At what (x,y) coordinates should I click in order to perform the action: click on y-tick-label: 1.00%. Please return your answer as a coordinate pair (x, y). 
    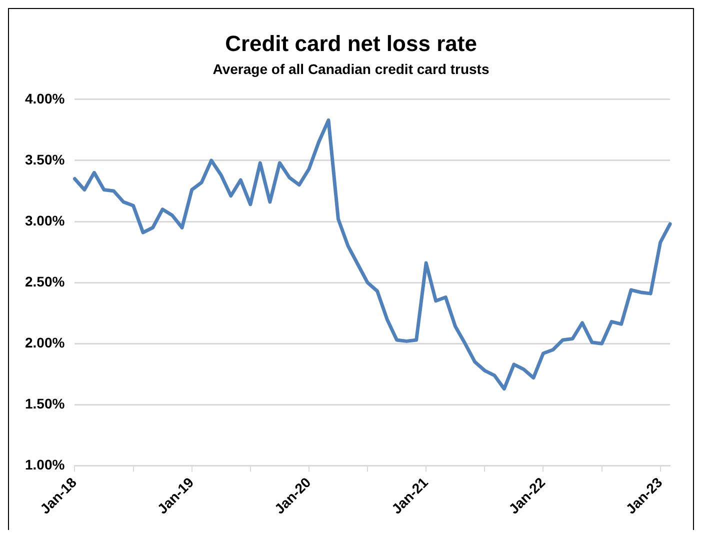
    Looking at the image, I should click on (45, 464).